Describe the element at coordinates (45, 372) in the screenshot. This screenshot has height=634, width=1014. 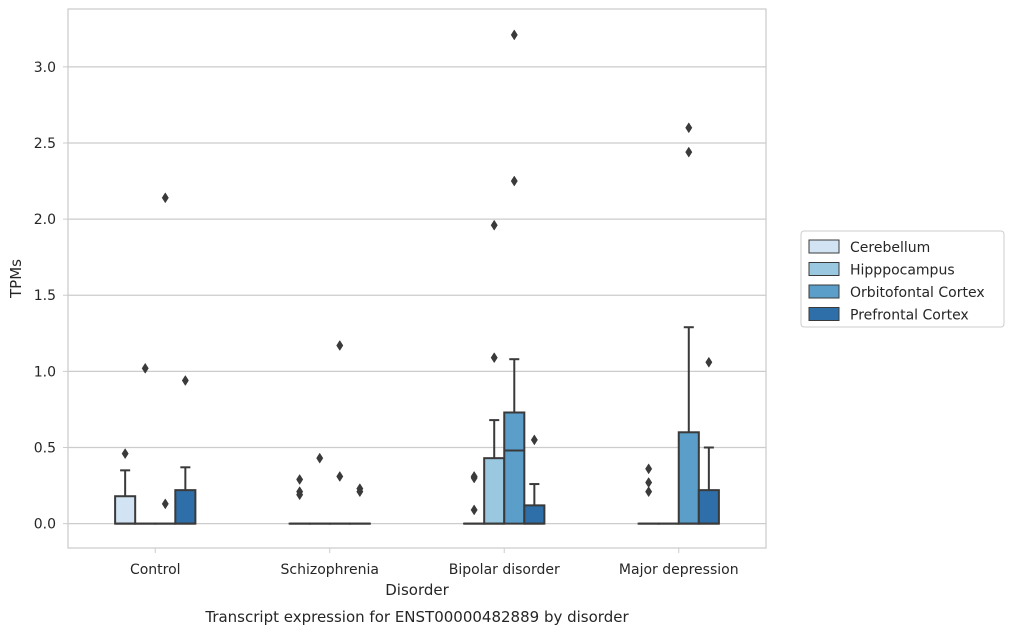
I see `y-tick-label: 1.0` at that location.